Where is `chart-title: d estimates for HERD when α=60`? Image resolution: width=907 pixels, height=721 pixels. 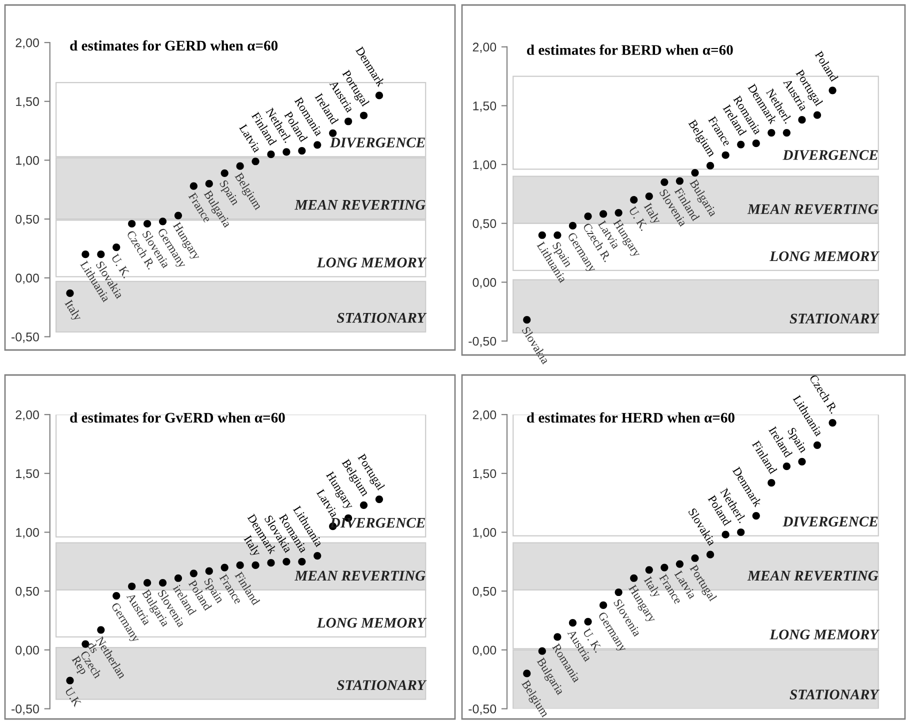 chart-title: d estimates for HERD when α=60 is located at coordinates (630, 417).